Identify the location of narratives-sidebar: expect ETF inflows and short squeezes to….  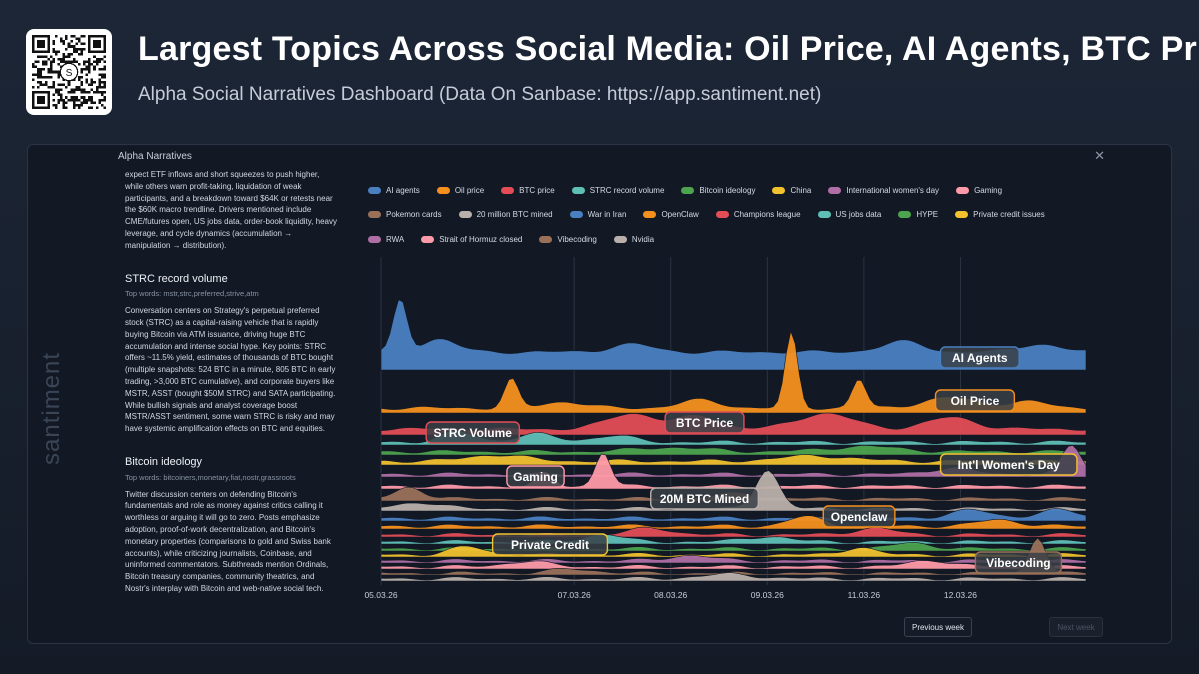
(231, 406).